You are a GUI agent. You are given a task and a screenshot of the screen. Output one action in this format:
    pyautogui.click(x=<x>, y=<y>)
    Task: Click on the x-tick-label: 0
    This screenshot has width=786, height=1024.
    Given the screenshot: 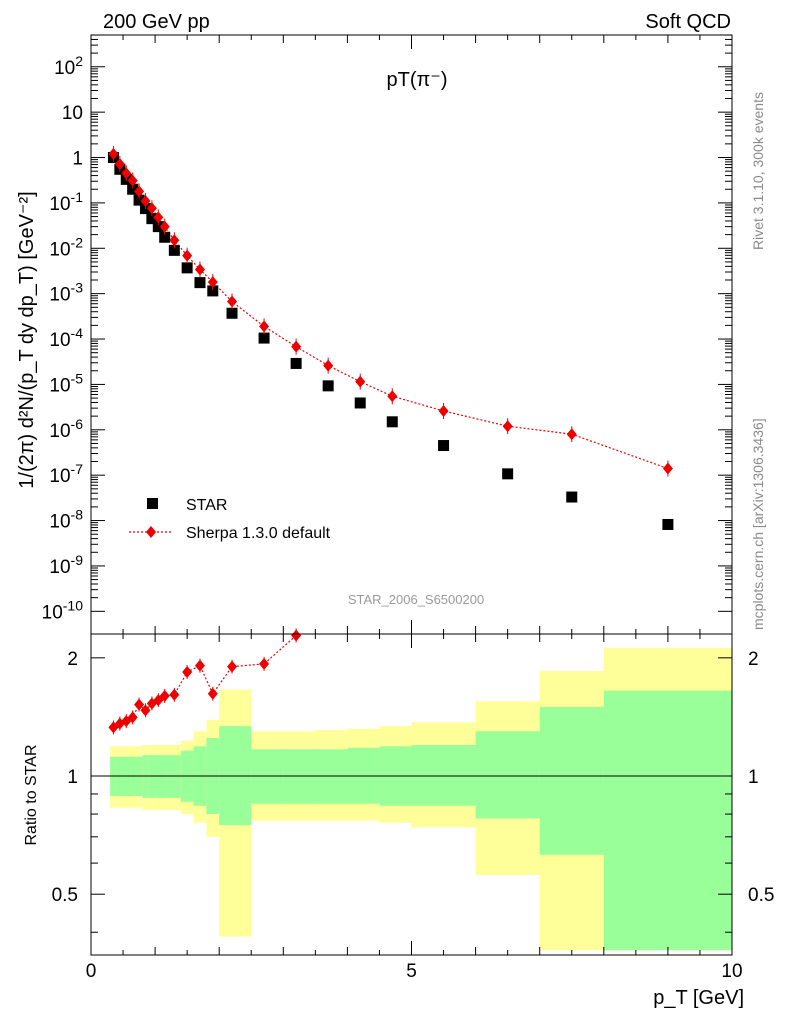 What is the action you would take?
    pyautogui.click(x=91, y=971)
    